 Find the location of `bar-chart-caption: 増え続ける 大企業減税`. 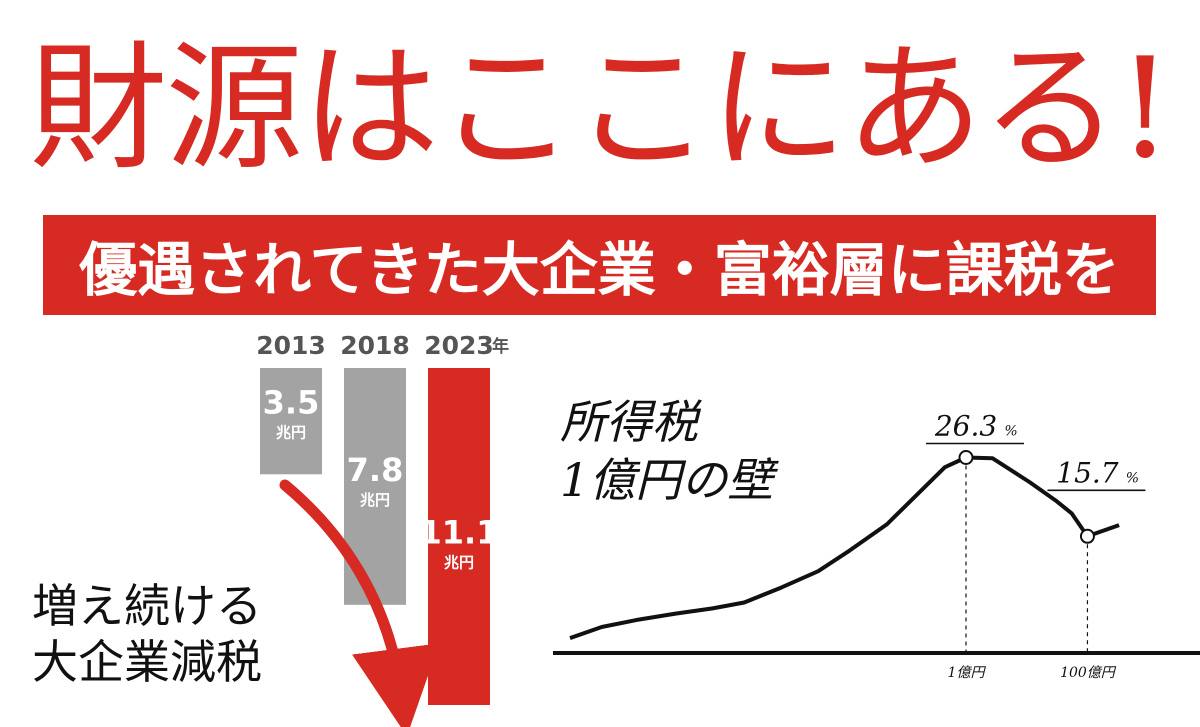

bar-chart-caption: 増え続ける 大企業減税 is located at coordinates (182, 634).